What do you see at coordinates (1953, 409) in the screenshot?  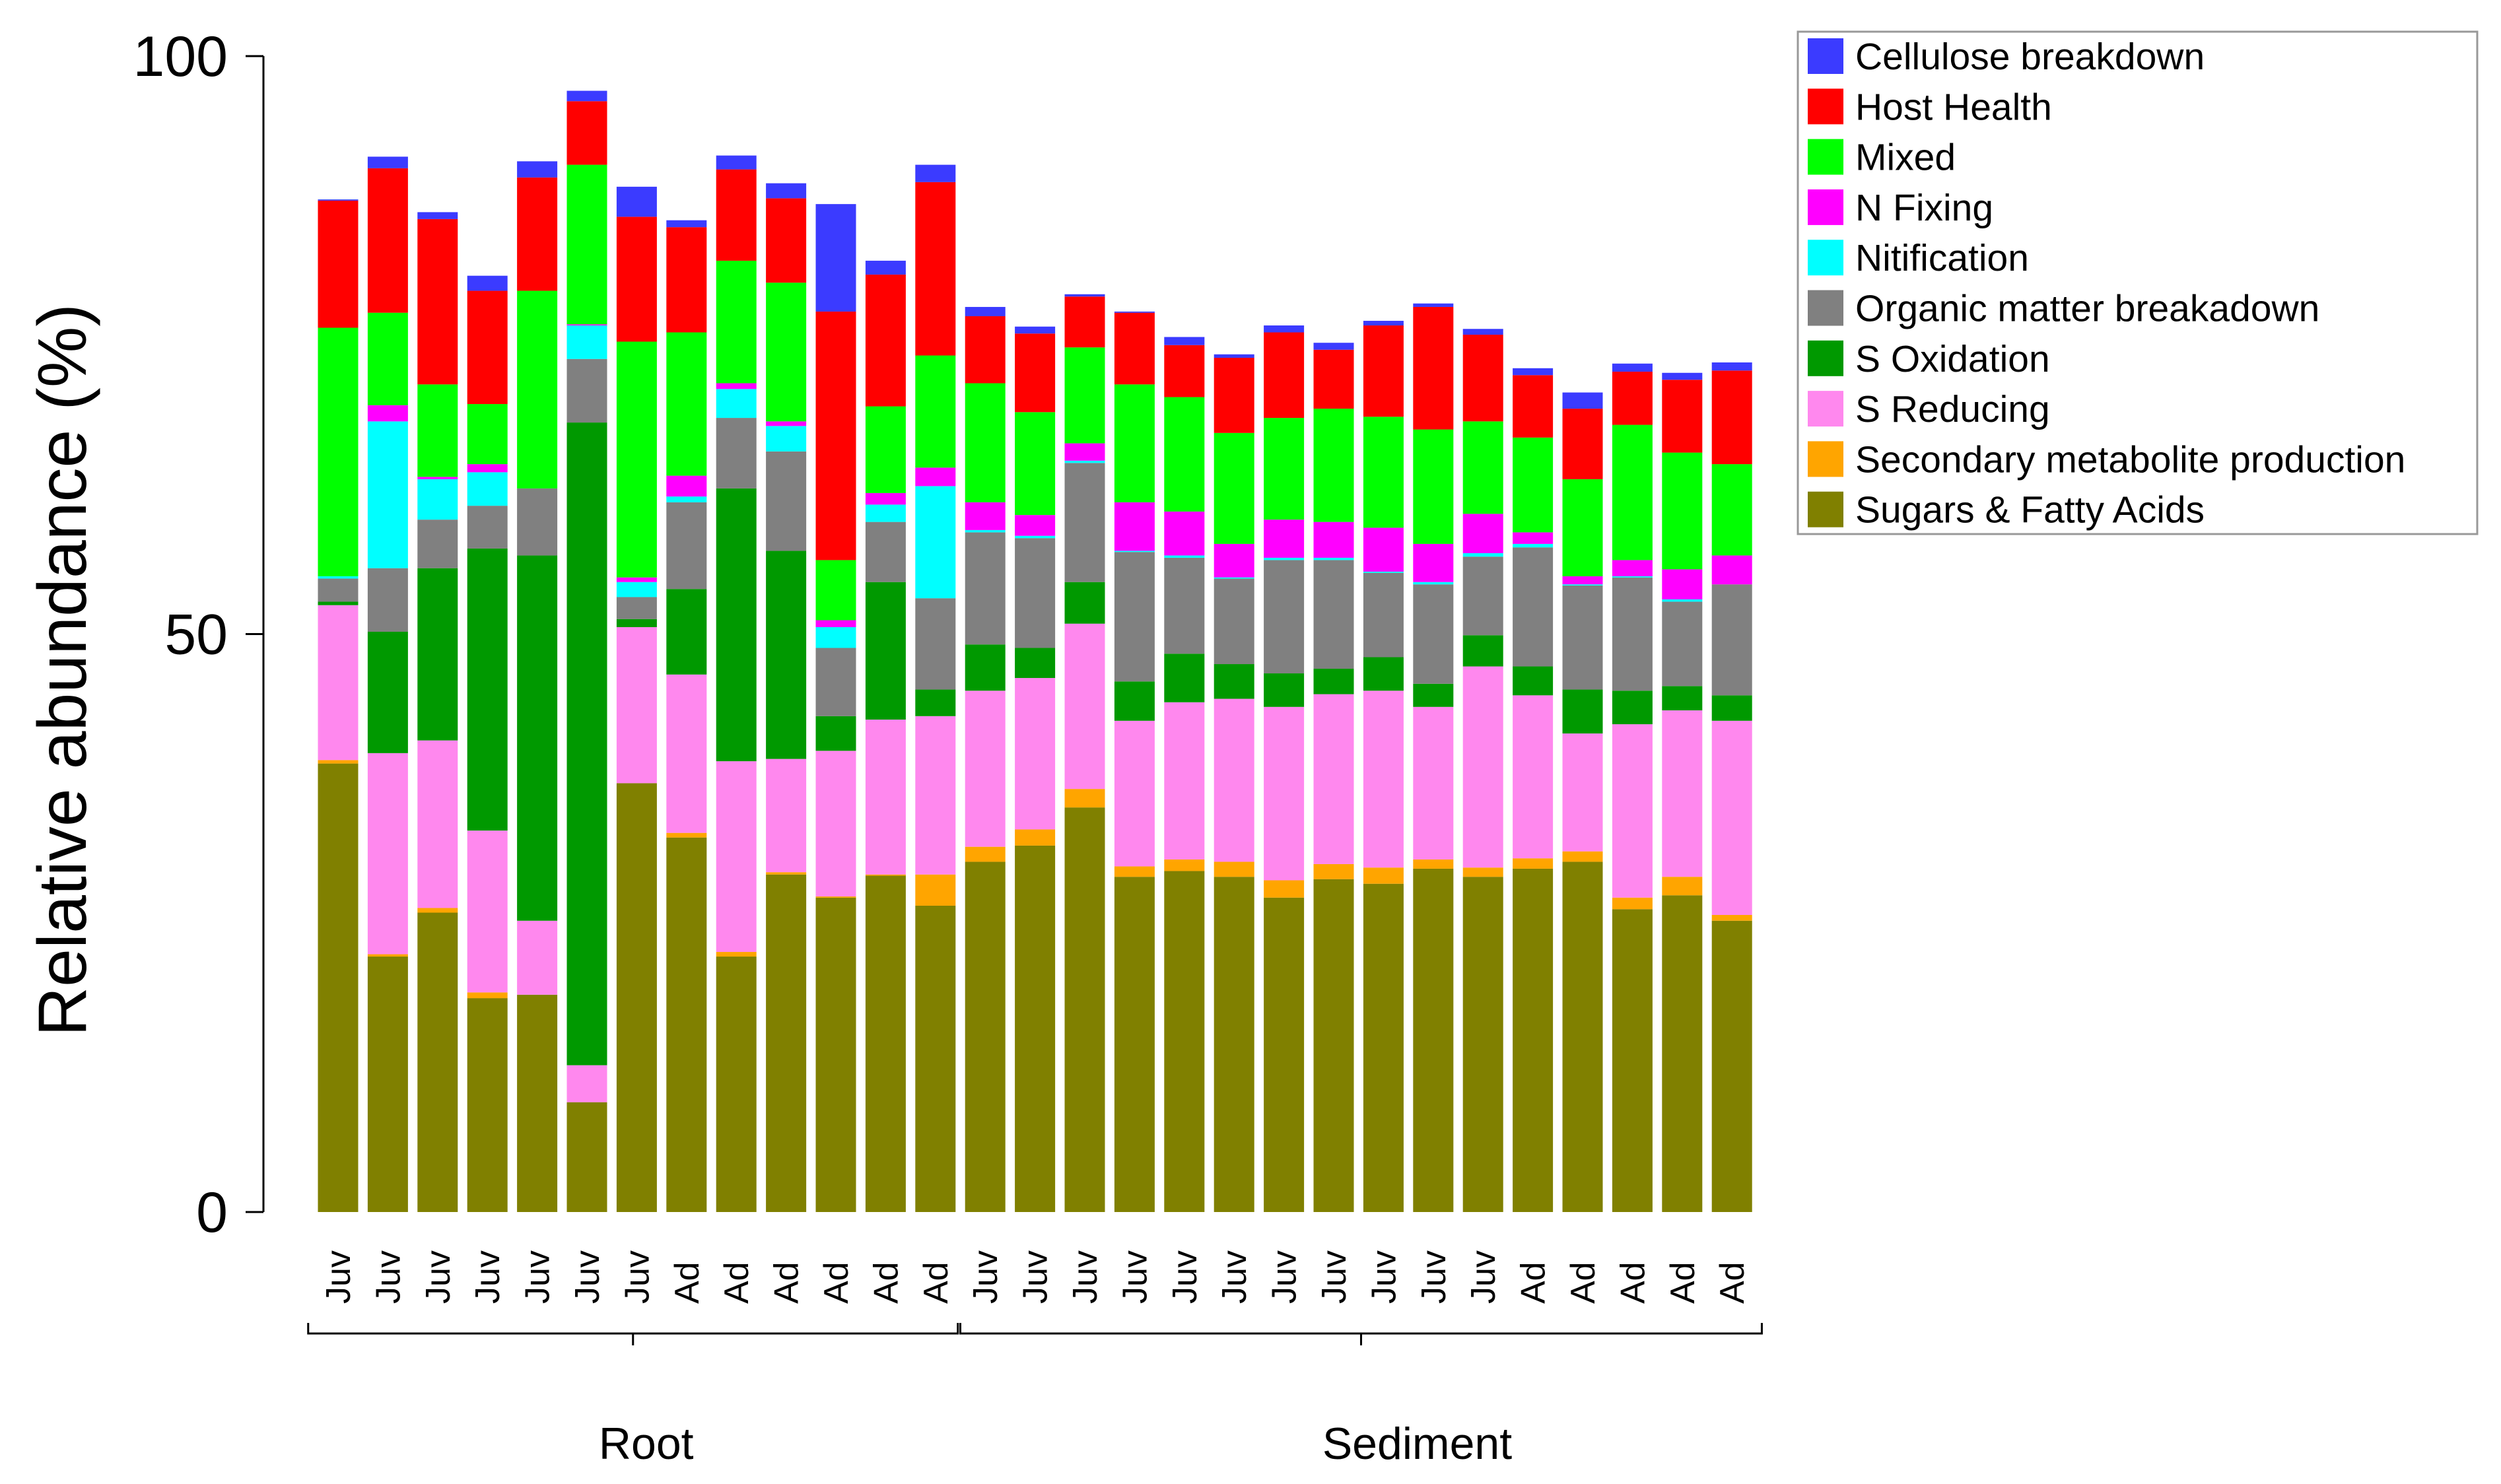 I see `legend-label: S Reducing` at bounding box center [1953, 409].